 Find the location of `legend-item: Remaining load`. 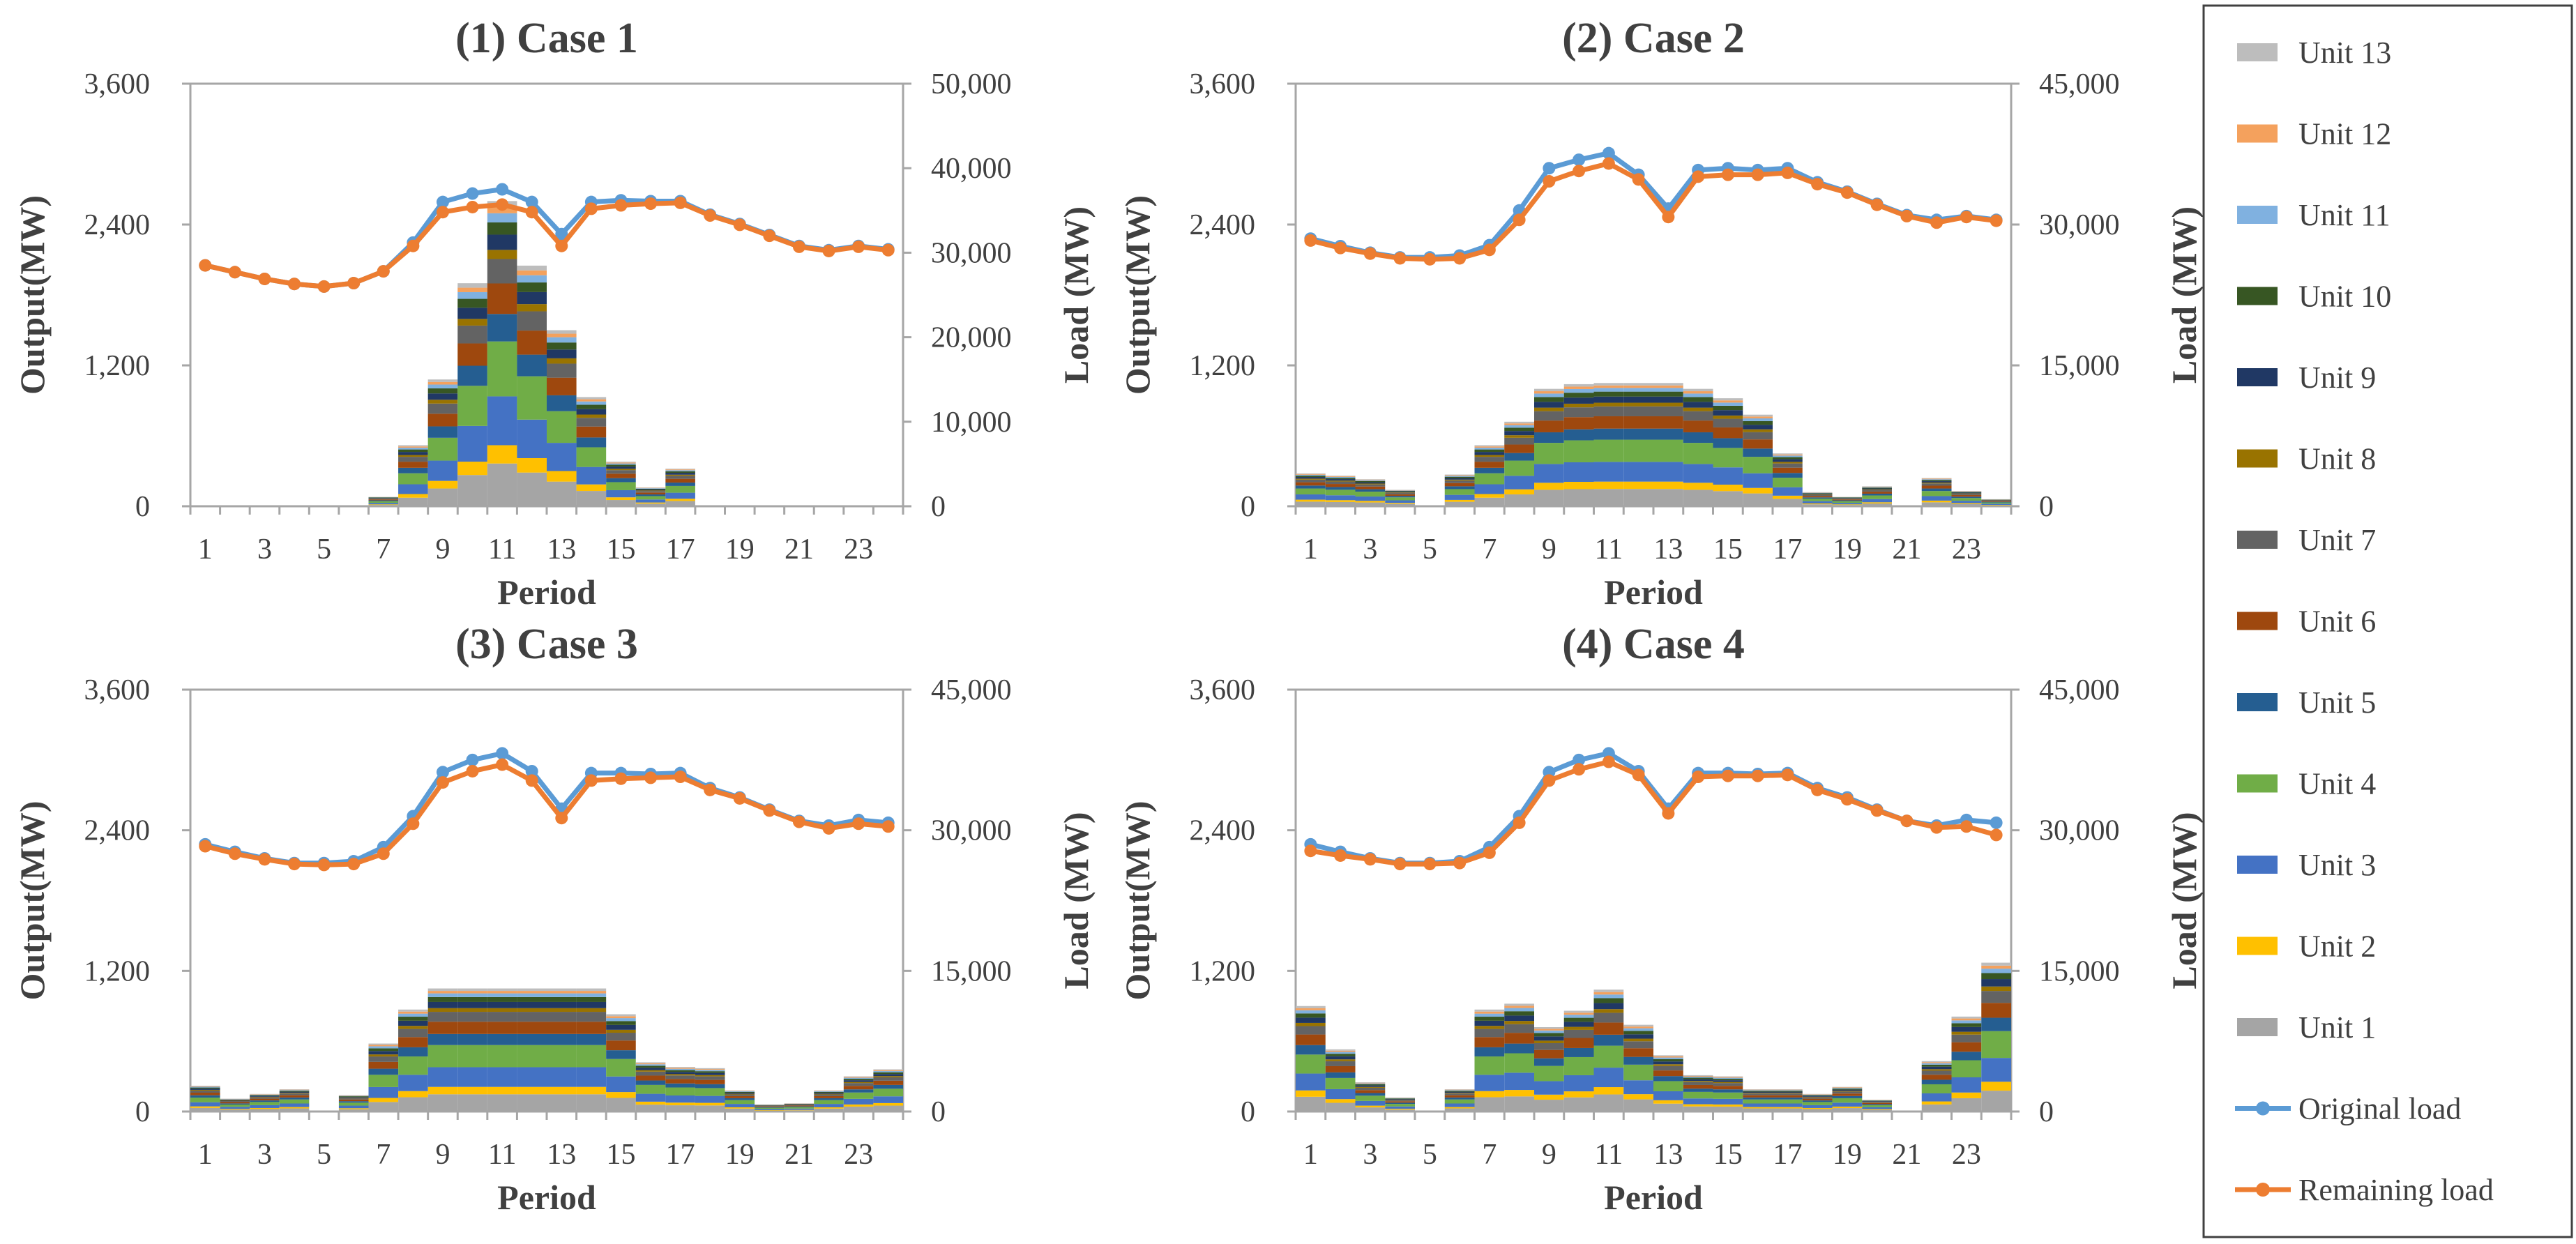

legend-item: Remaining load is located at coordinates (2364, 1190).